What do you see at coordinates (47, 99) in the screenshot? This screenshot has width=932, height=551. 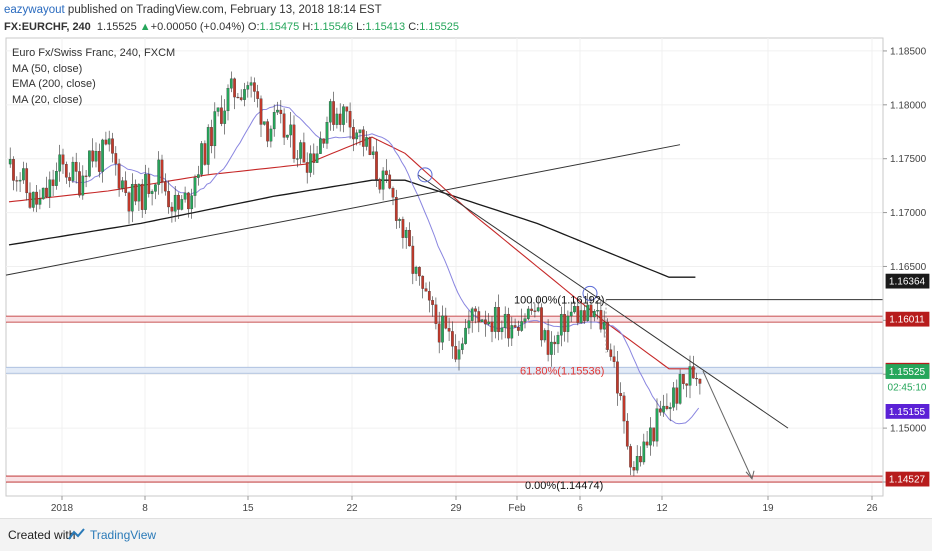 I see `legend-ma20: MA (20, close)` at bounding box center [47, 99].